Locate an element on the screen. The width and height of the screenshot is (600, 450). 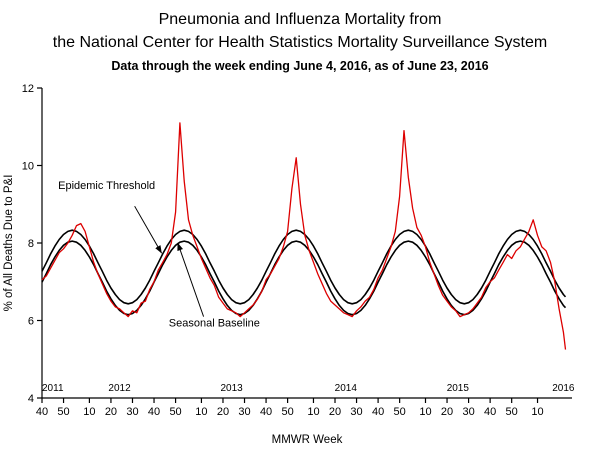
year-label-2011: 2011 is located at coordinates (53, 388).